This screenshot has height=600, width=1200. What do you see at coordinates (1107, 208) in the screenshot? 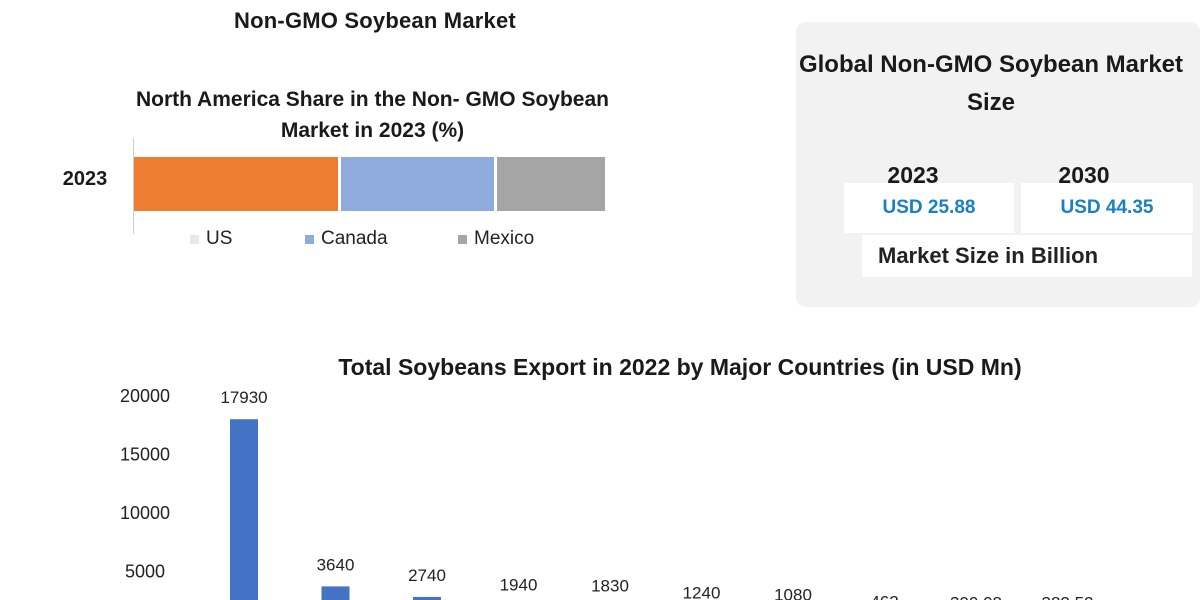
I see `market-size-value-2030: USD 44.35` at bounding box center [1107, 208].